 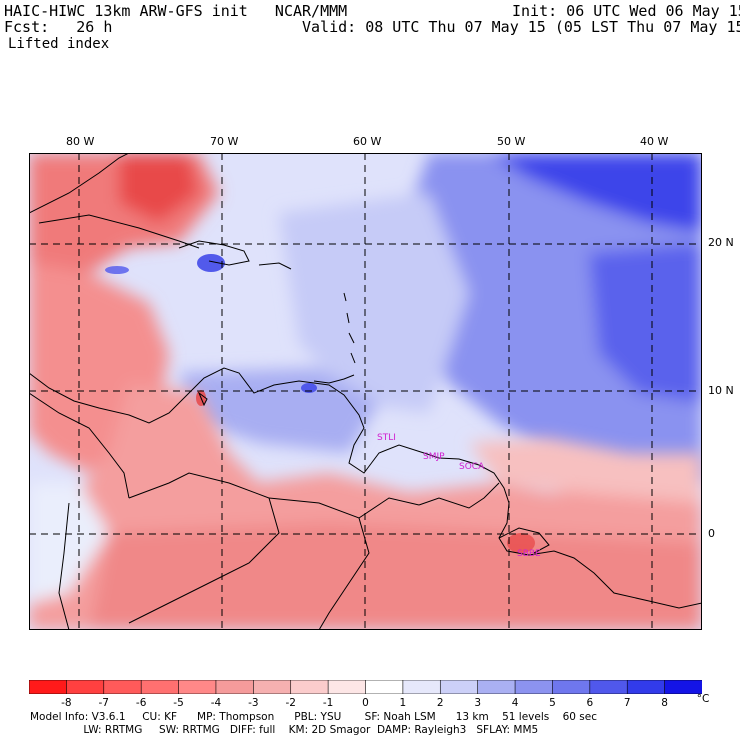 What do you see at coordinates (552, 703) in the screenshot?
I see `color-bar-tick-label: 5` at bounding box center [552, 703].